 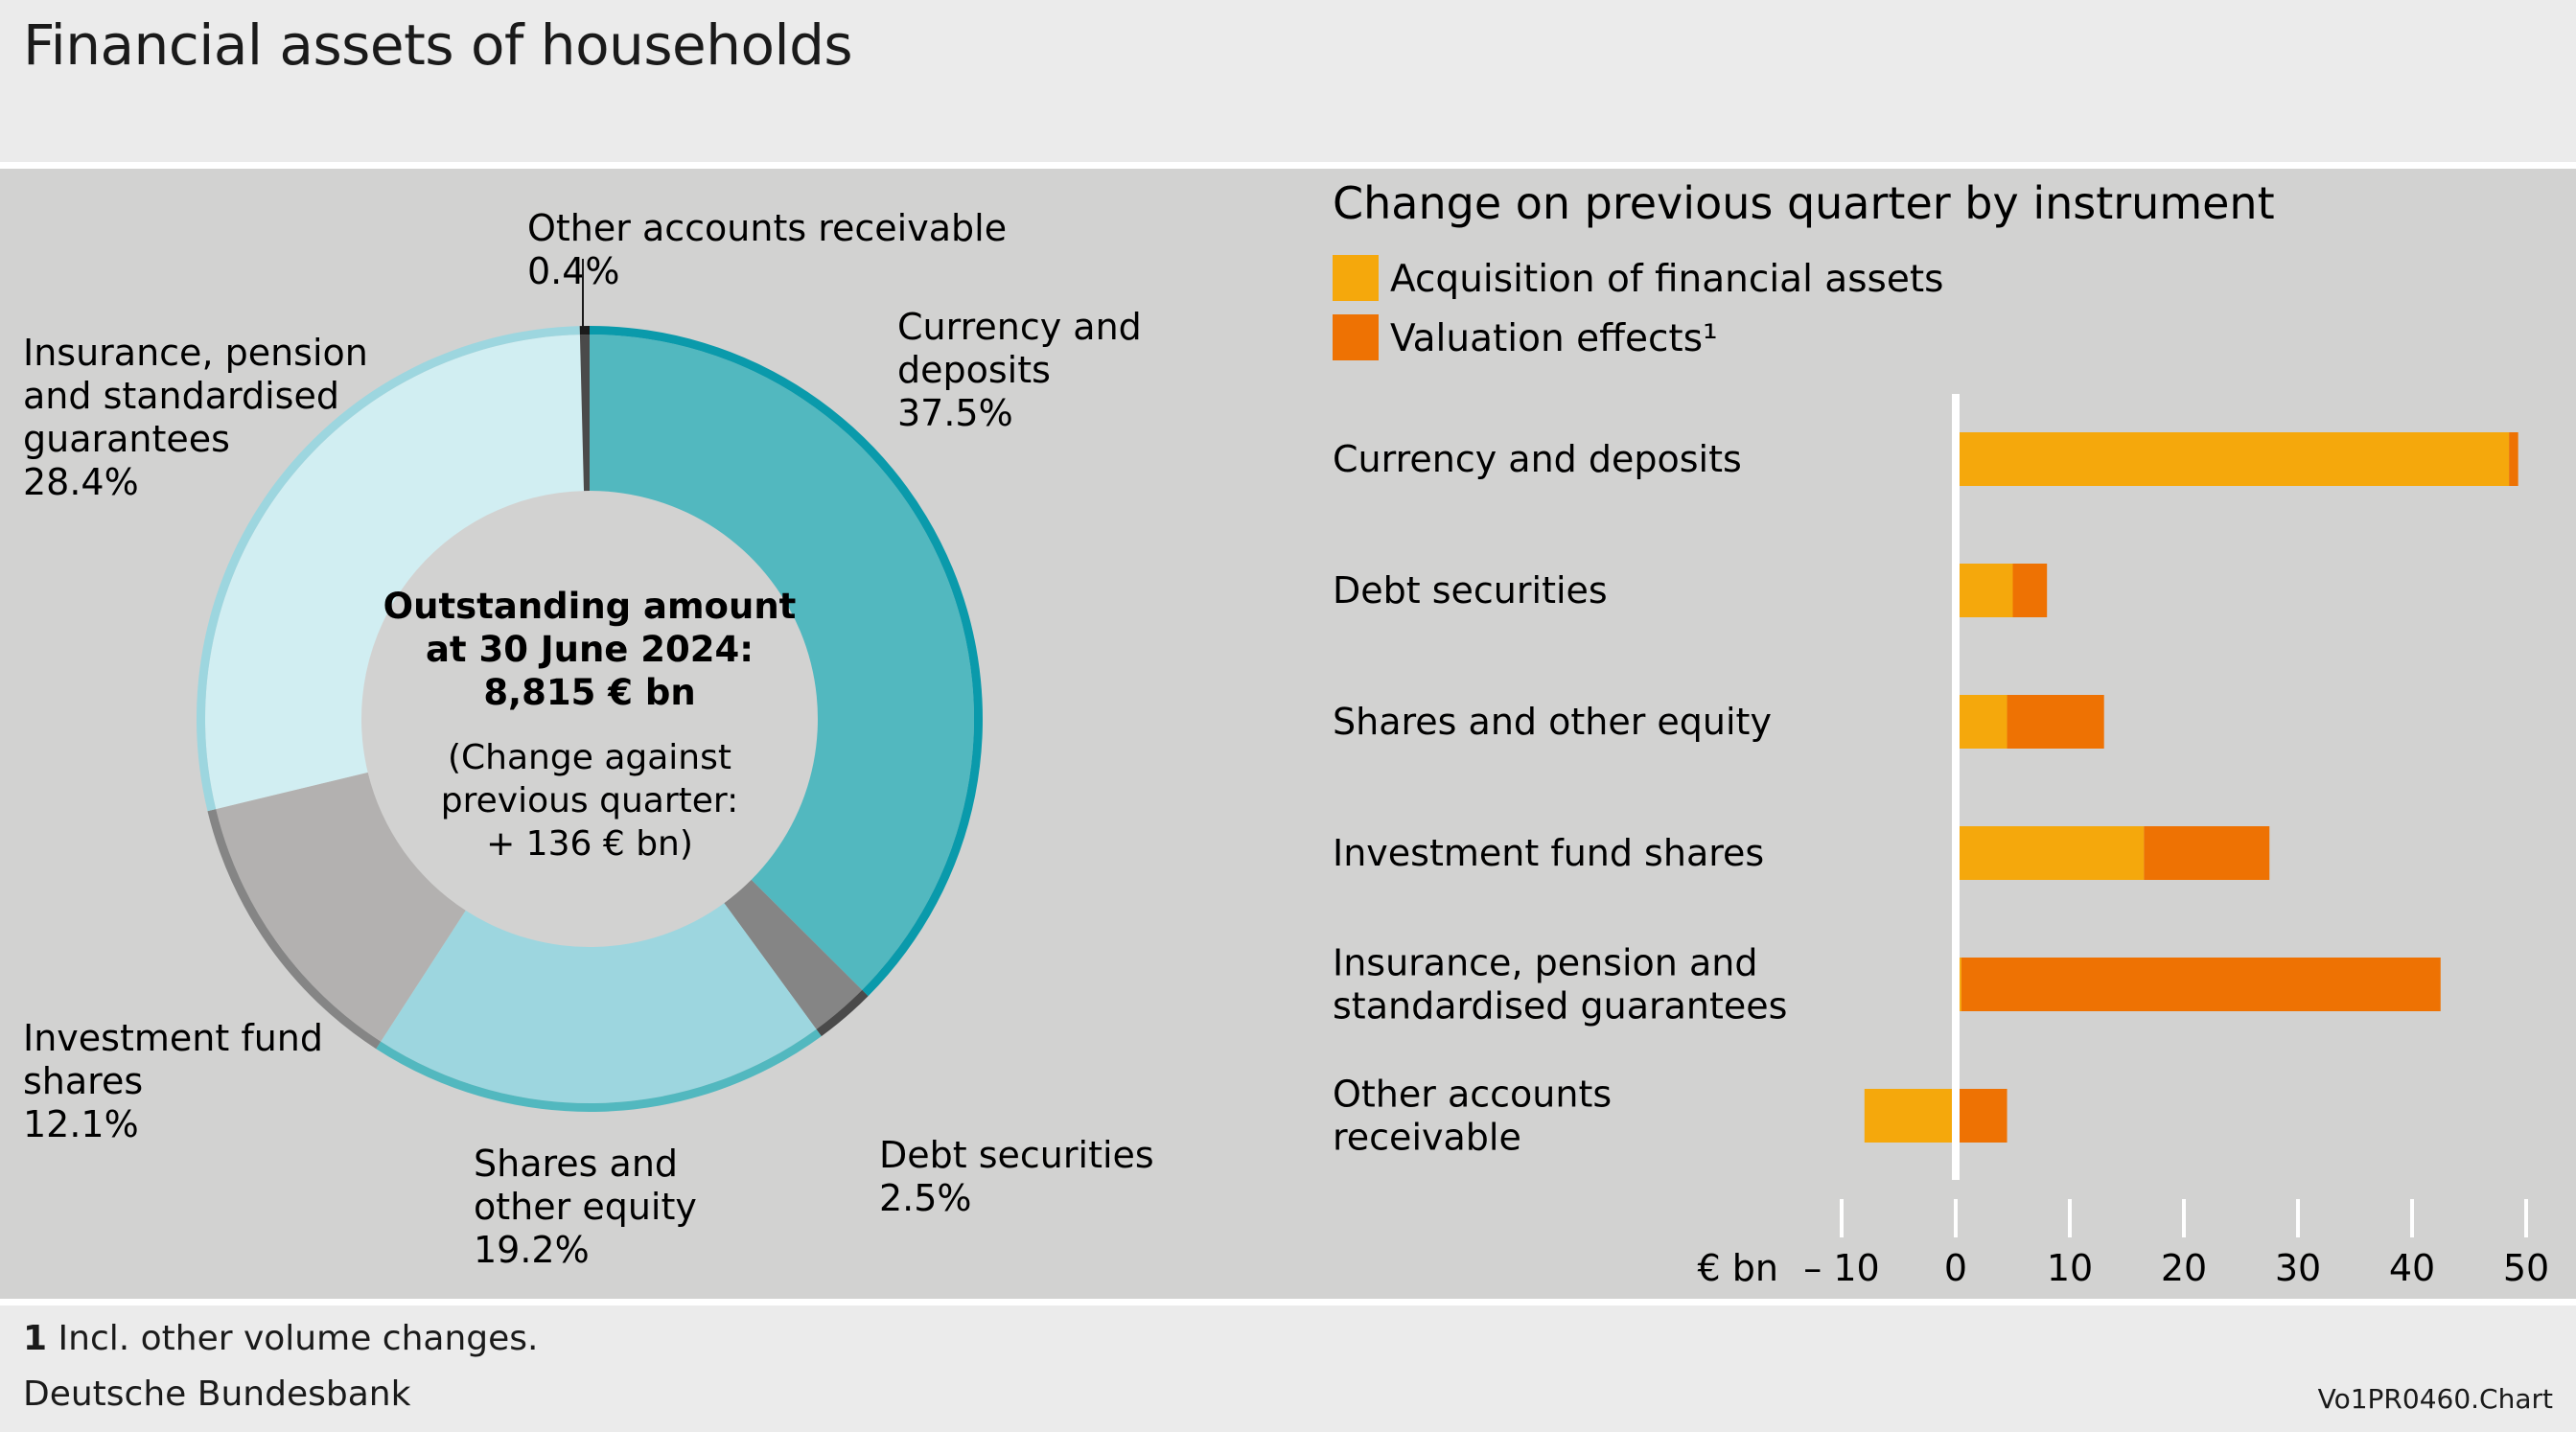 I want to click on center-line-3: 8,815 € bn, so click(x=589, y=692).